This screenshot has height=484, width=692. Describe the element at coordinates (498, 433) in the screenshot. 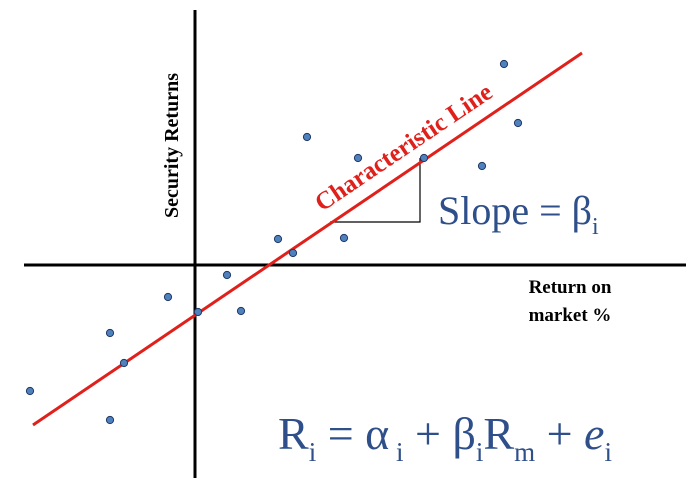

I see `eq-Rm: R` at that location.